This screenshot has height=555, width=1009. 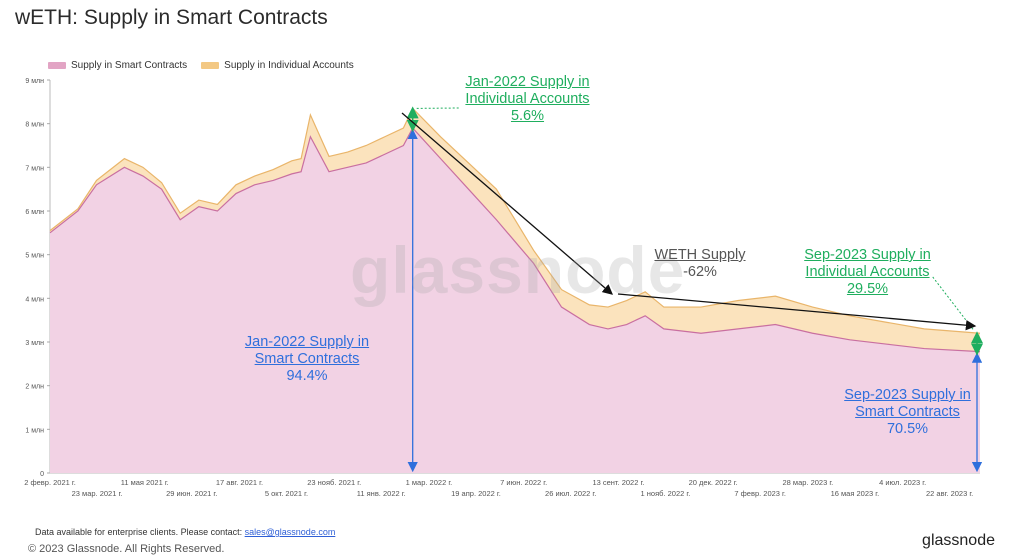 I want to click on annotation-jan-individual-line2: Individual Accounts, so click(x=527, y=99).